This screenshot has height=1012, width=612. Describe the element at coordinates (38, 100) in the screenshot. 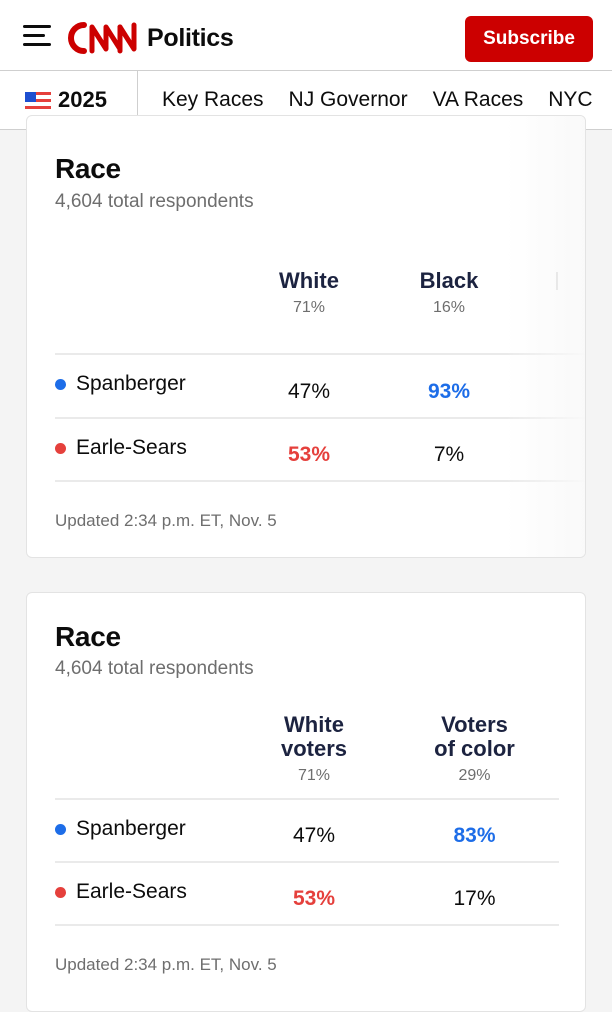

I see `us-flag-icon` at that location.